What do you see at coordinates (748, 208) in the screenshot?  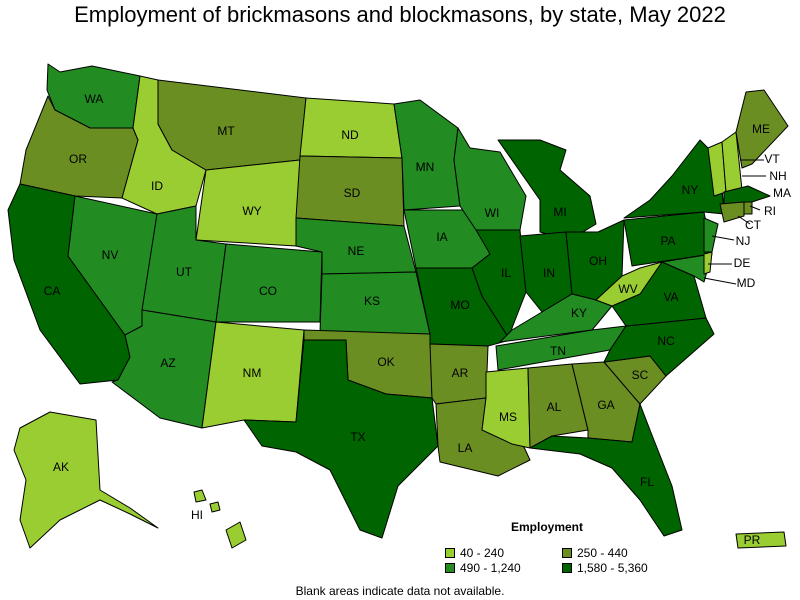 I see `state-RI` at bounding box center [748, 208].